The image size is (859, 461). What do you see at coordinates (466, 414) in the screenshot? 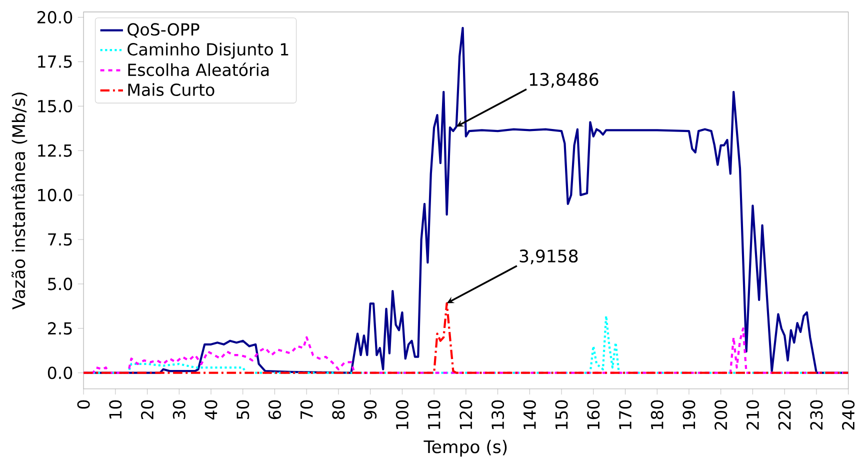
I see `x-tick-label: 120` at bounding box center [466, 414].